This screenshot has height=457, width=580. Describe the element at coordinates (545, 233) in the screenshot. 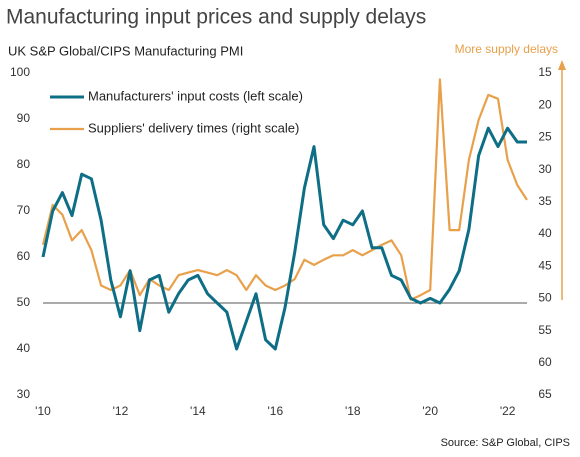

I see `y2-tick-label: 40` at that location.